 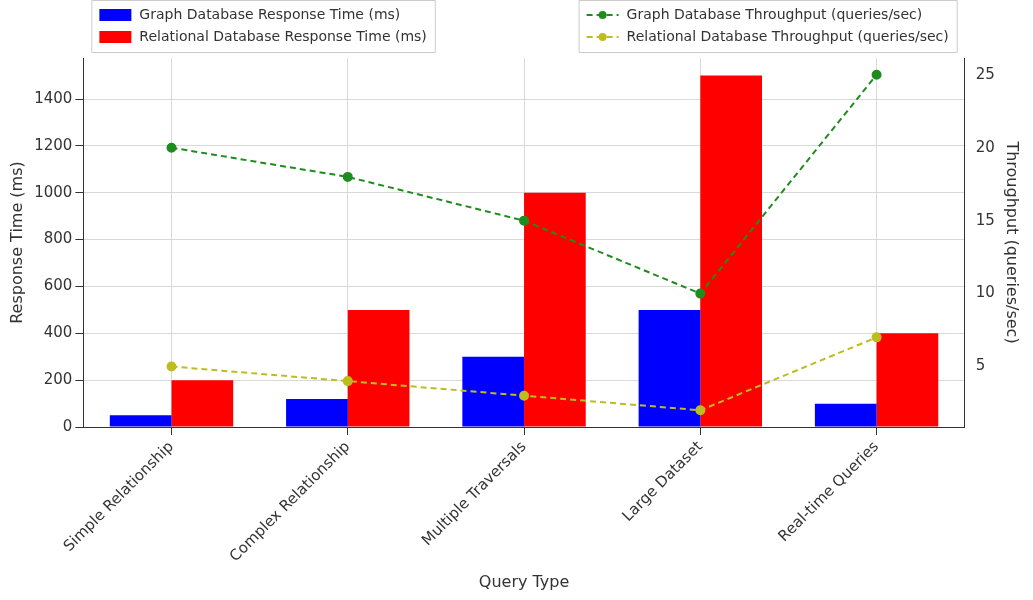 What do you see at coordinates (67, 425) in the screenshot?
I see `y-tick-label: 0` at bounding box center [67, 425].